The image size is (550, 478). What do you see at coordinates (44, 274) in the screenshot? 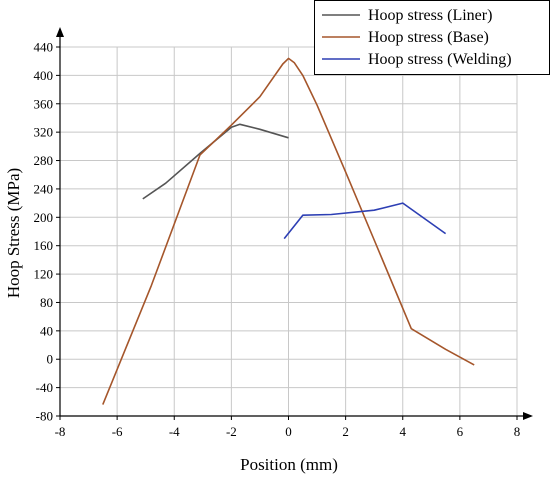
I see `y-tick-label: 120` at bounding box center [44, 274].